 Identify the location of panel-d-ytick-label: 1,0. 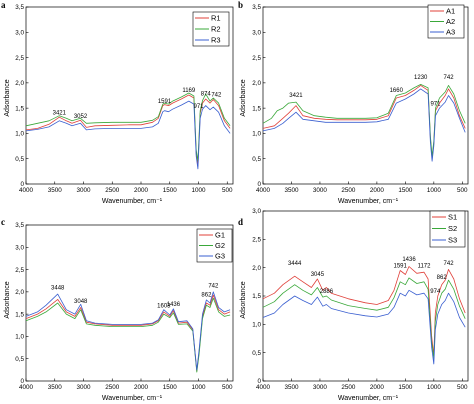
(256, 325).